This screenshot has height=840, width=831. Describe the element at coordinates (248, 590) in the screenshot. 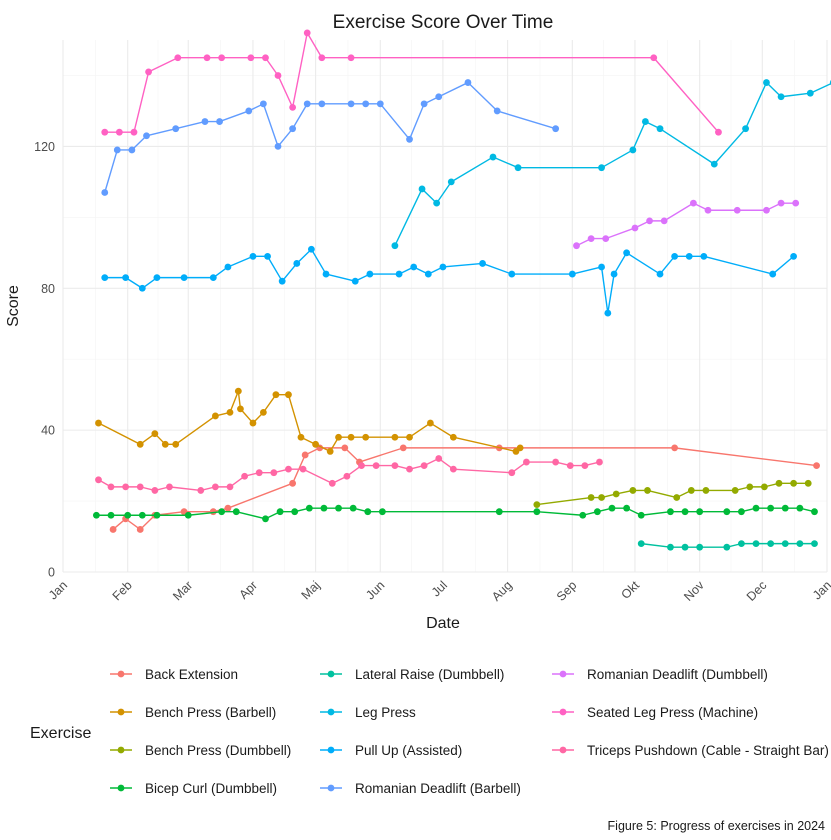

I see `x-tick-label: Apr` at that location.